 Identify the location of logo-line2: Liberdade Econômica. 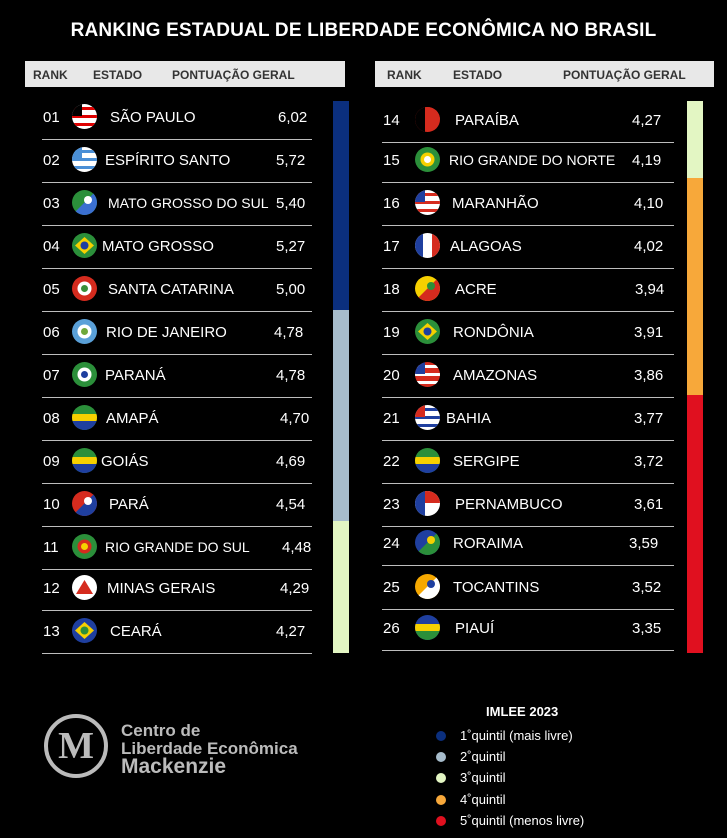
(209, 748).